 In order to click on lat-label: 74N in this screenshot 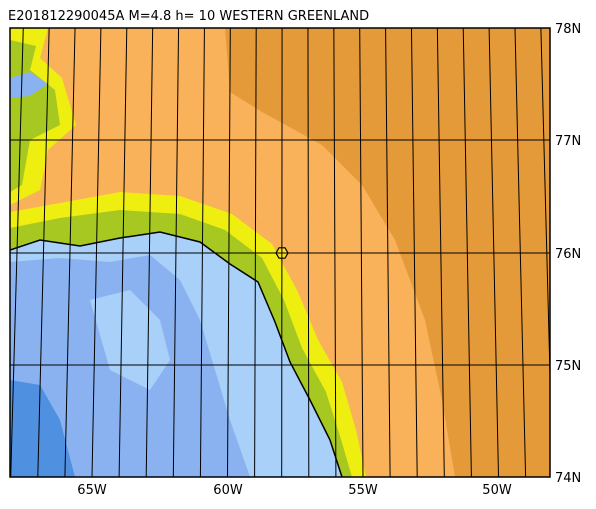, I will do `click(568, 478)`.